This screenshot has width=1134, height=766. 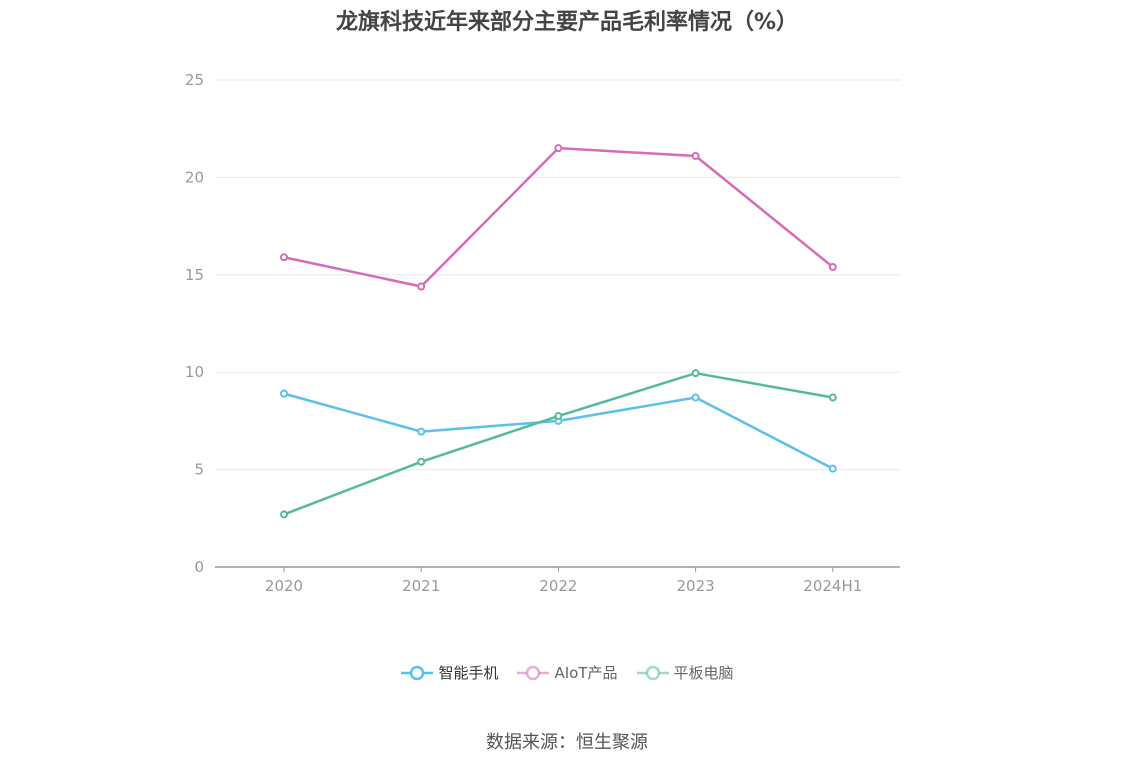 What do you see at coordinates (199, 567) in the screenshot?
I see `y-tick-label: 0` at bounding box center [199, 567].